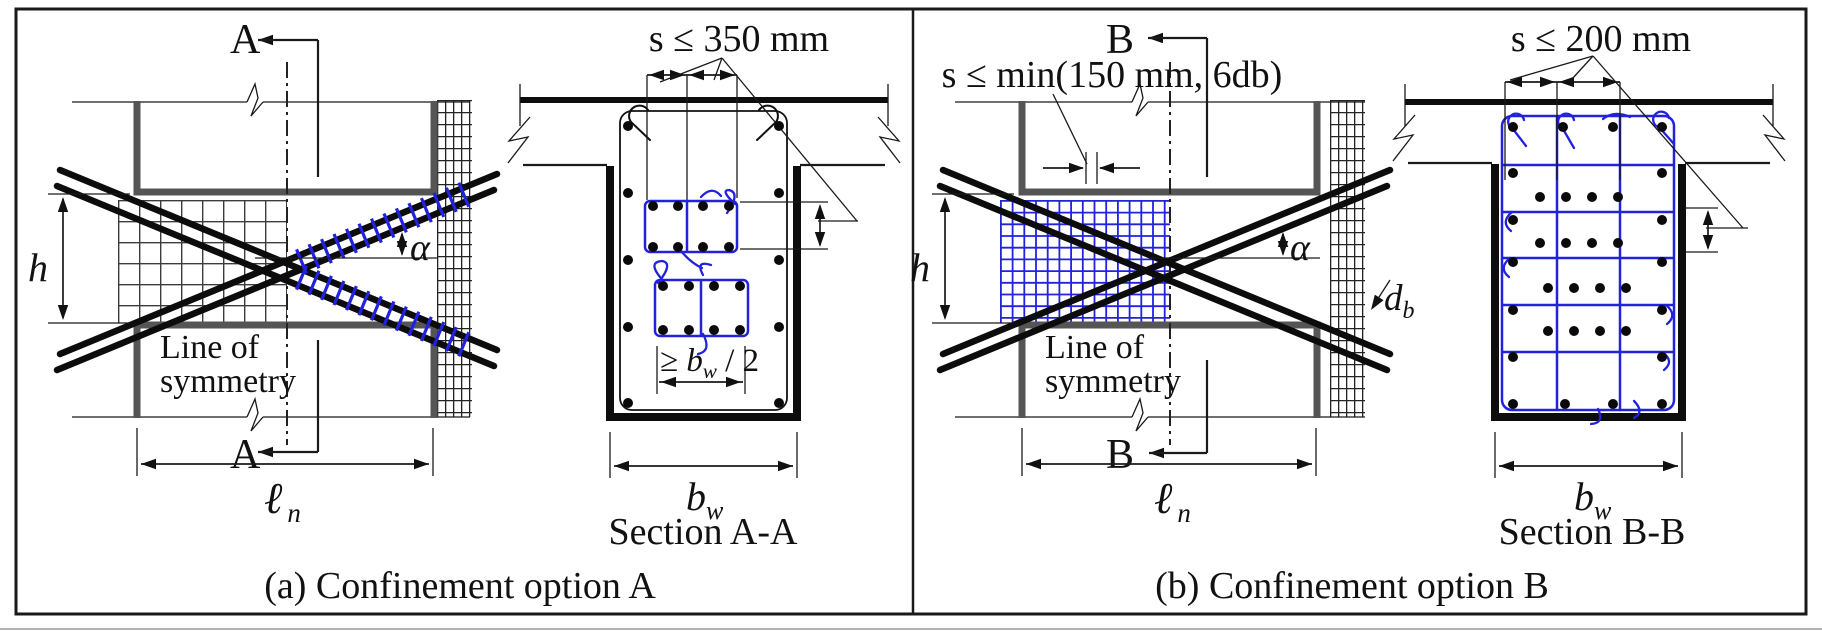  What do you see at coordinates (79, 258) in the screenshot?
I see `h-dimension-a: h` at bounding box center [79, 258].